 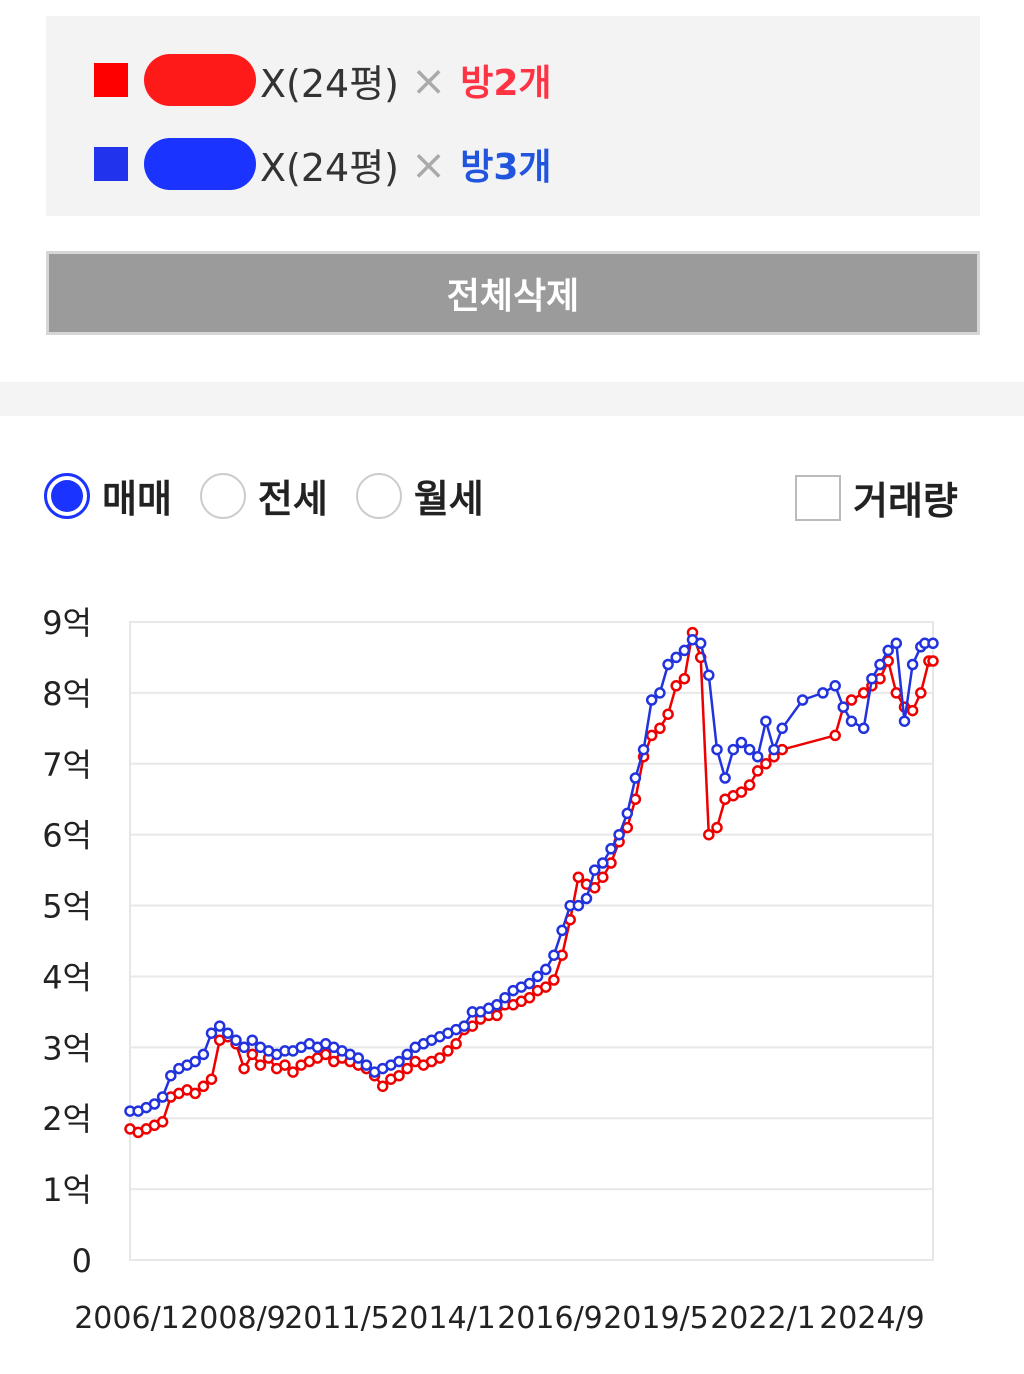 What do you see at coordinates (512, 399) in the screenshot?
I see `section-divider` at bounding box center [512, 399].